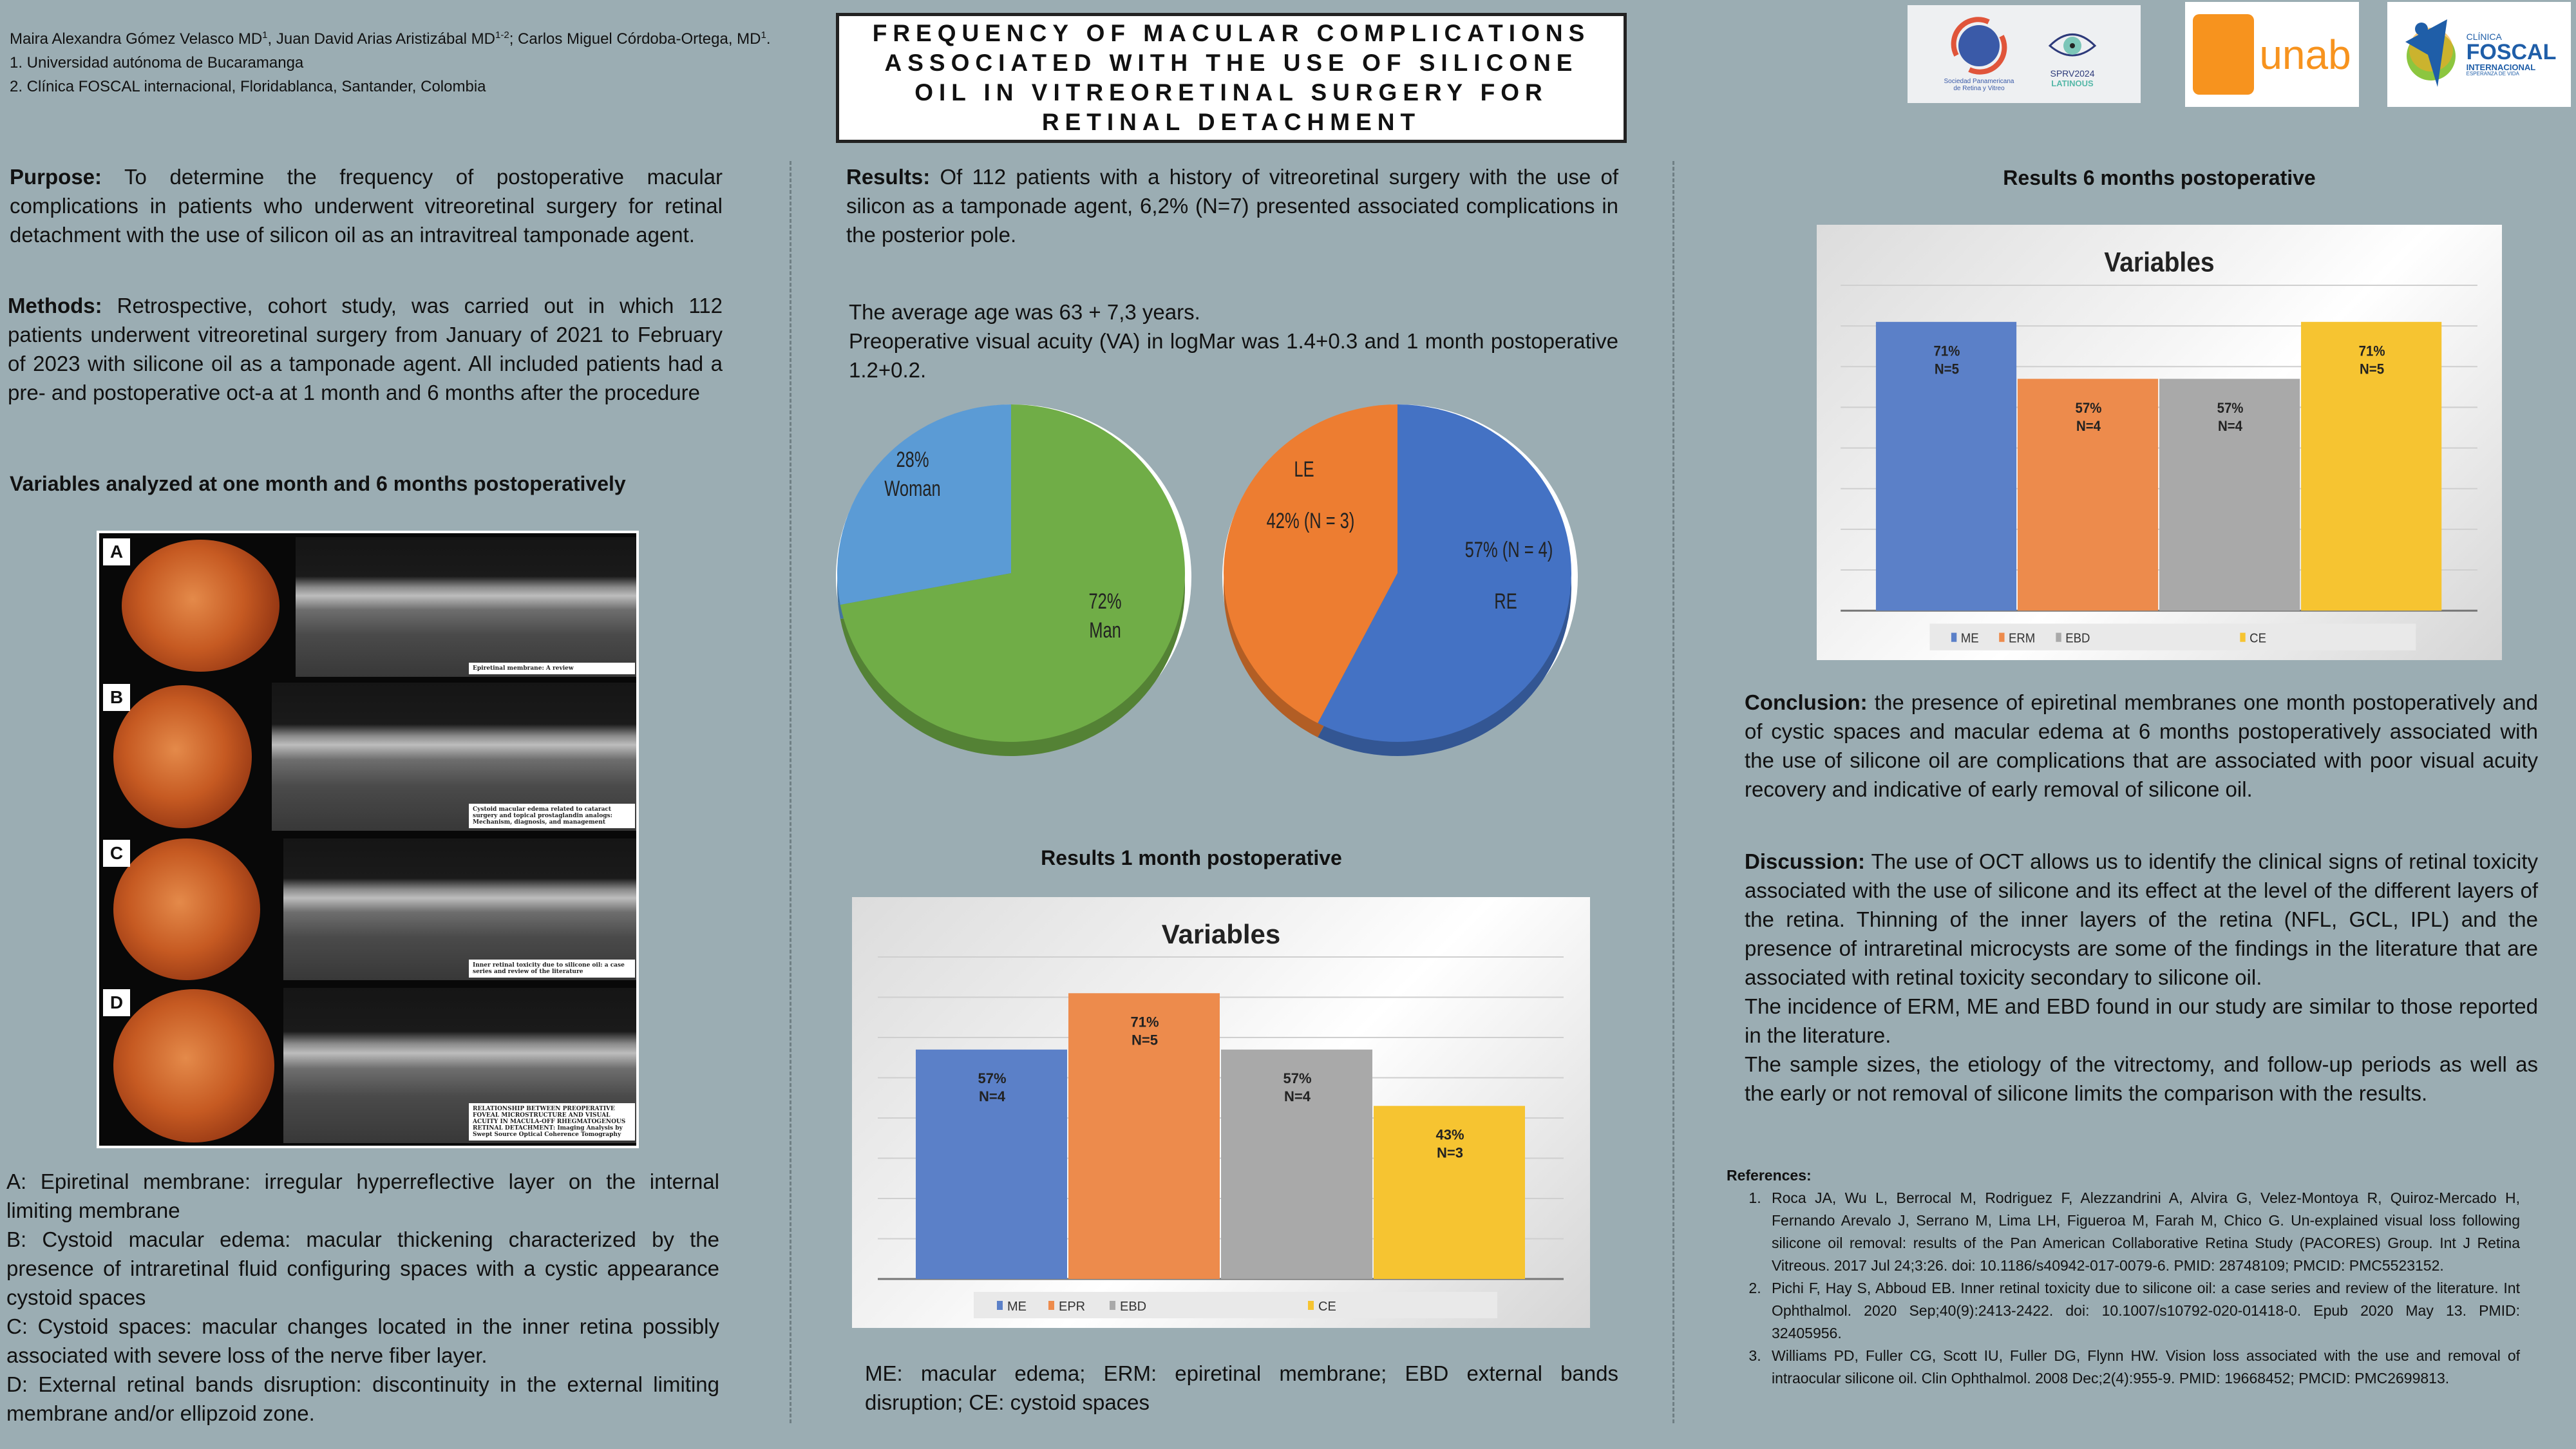  I want to click on panel-label-c: C, so click(116, 853).